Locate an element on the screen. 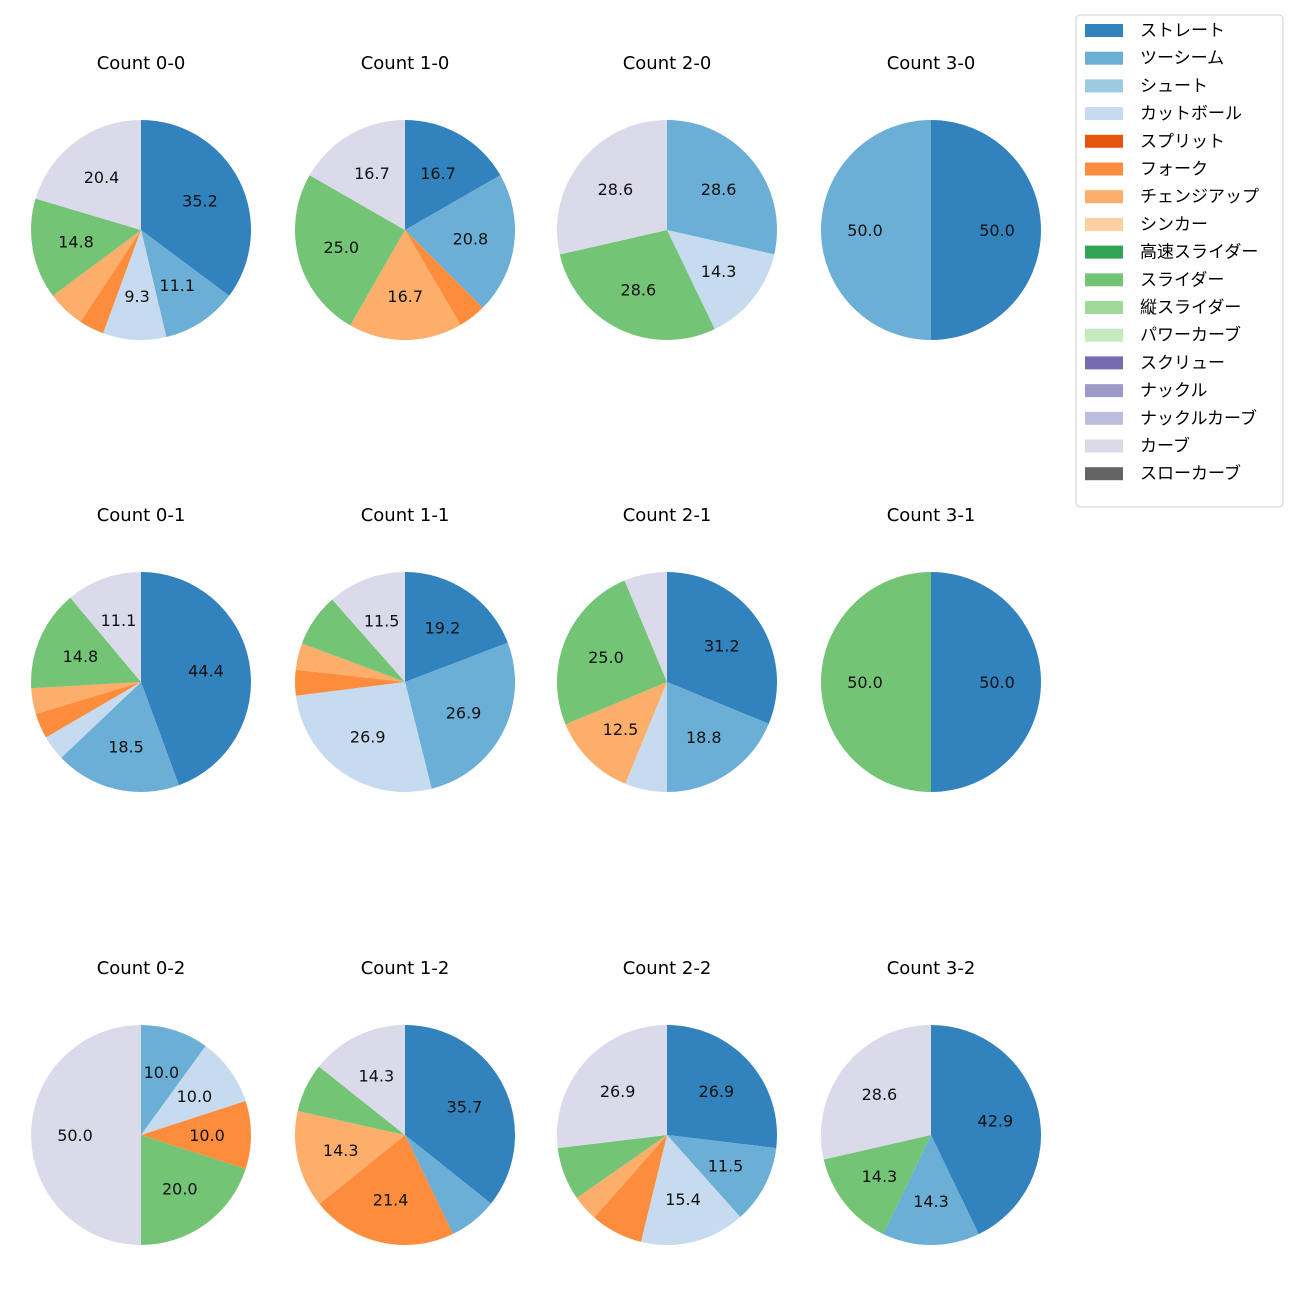  pie-chart: Count 3-1 50.0 50.0 is located at coordinates (931, 648).